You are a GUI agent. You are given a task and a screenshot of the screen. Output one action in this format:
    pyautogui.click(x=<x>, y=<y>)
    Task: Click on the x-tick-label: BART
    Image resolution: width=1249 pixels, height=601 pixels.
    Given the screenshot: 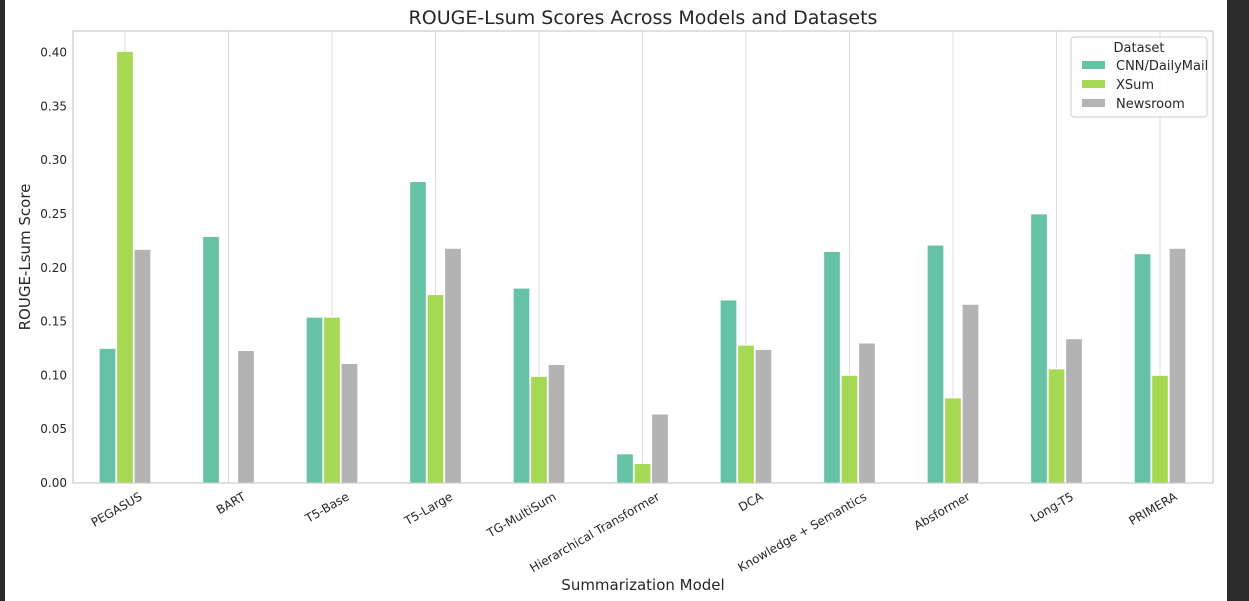 What is the action you would take?
    pyautogui.click(x=231, y=503)
    